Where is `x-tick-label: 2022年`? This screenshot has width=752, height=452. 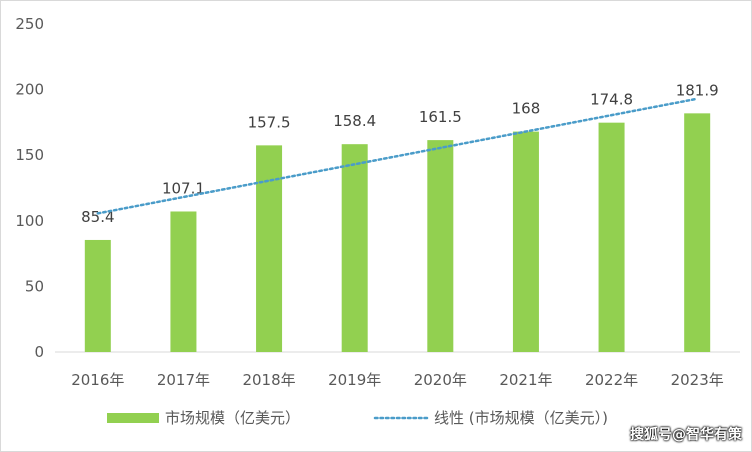
x-tick-label: 2022年 is located at coordinates (611, 380).